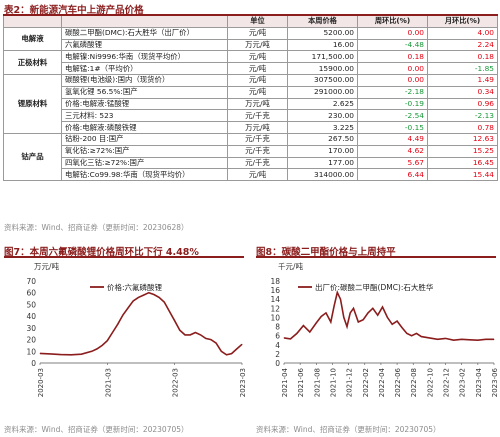 The image size is (500, 437). What do you see at coordinates (322, 57) in the screenshot?
I see `price-cell: 171,500.00` at bounding box center [322, 57].